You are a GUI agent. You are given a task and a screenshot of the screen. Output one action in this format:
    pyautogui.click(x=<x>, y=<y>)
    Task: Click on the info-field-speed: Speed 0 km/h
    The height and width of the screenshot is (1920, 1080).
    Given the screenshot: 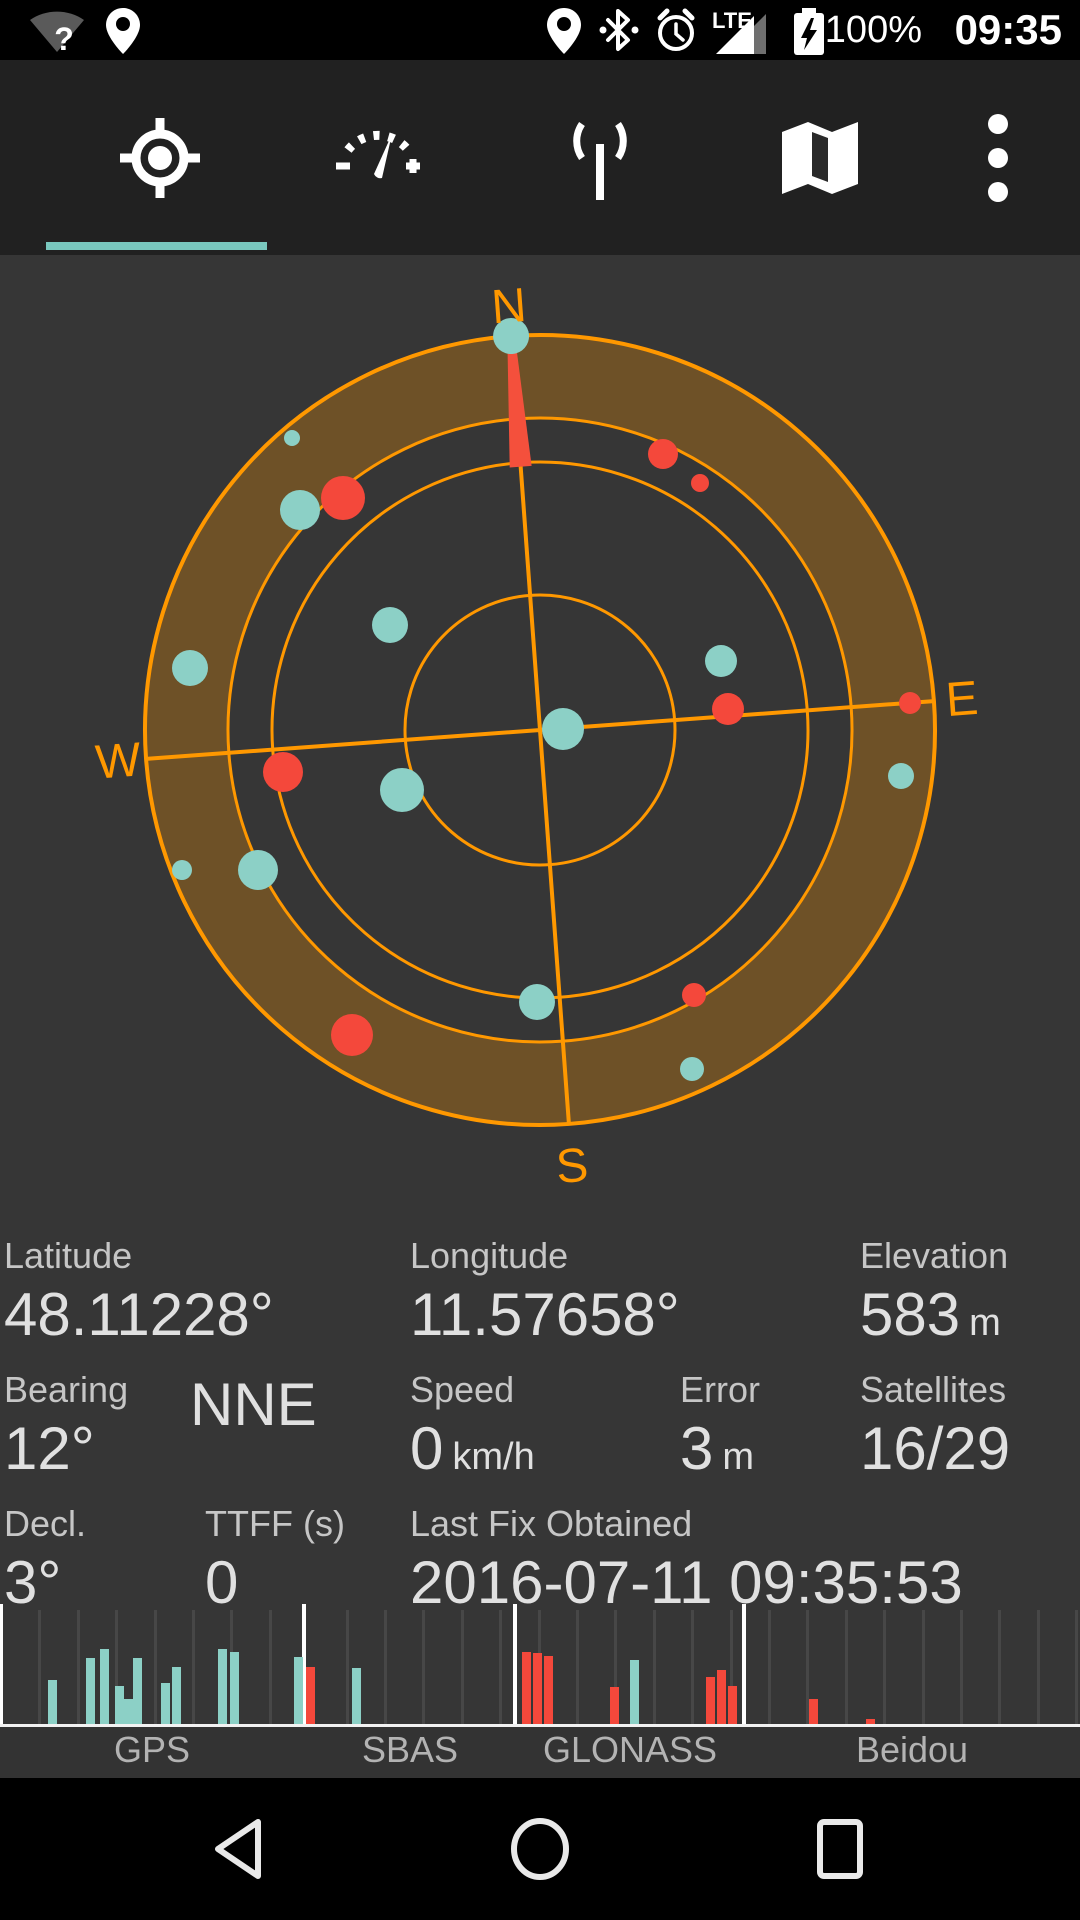 What is the action you would take?
    pyautogui.click(x=472, y=1429)
    